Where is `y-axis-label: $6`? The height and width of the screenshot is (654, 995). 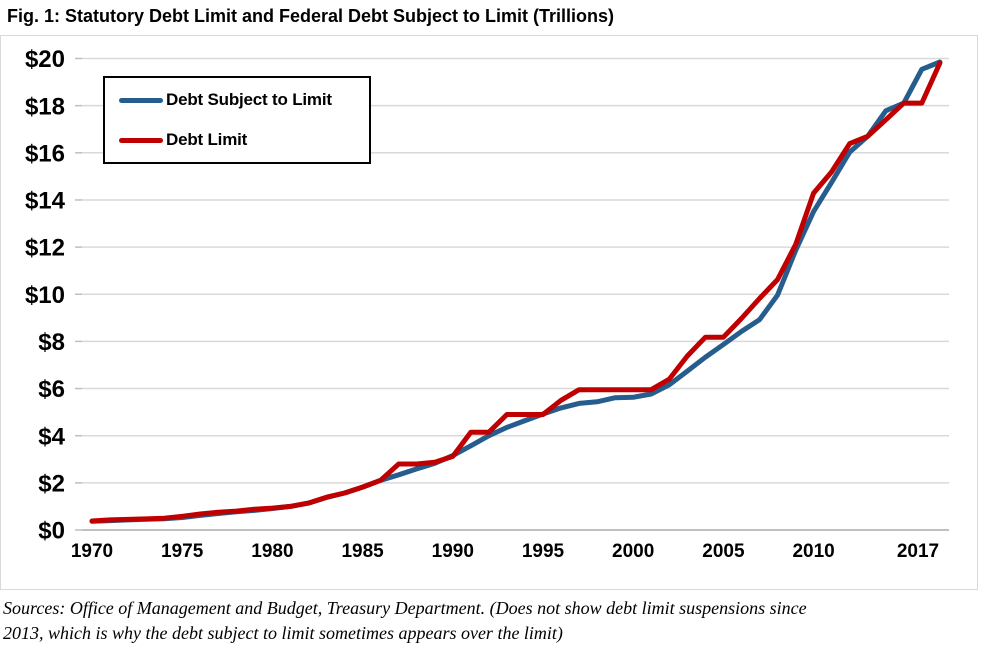
y-axis-label: $6 is located at coordinates (51, 389).